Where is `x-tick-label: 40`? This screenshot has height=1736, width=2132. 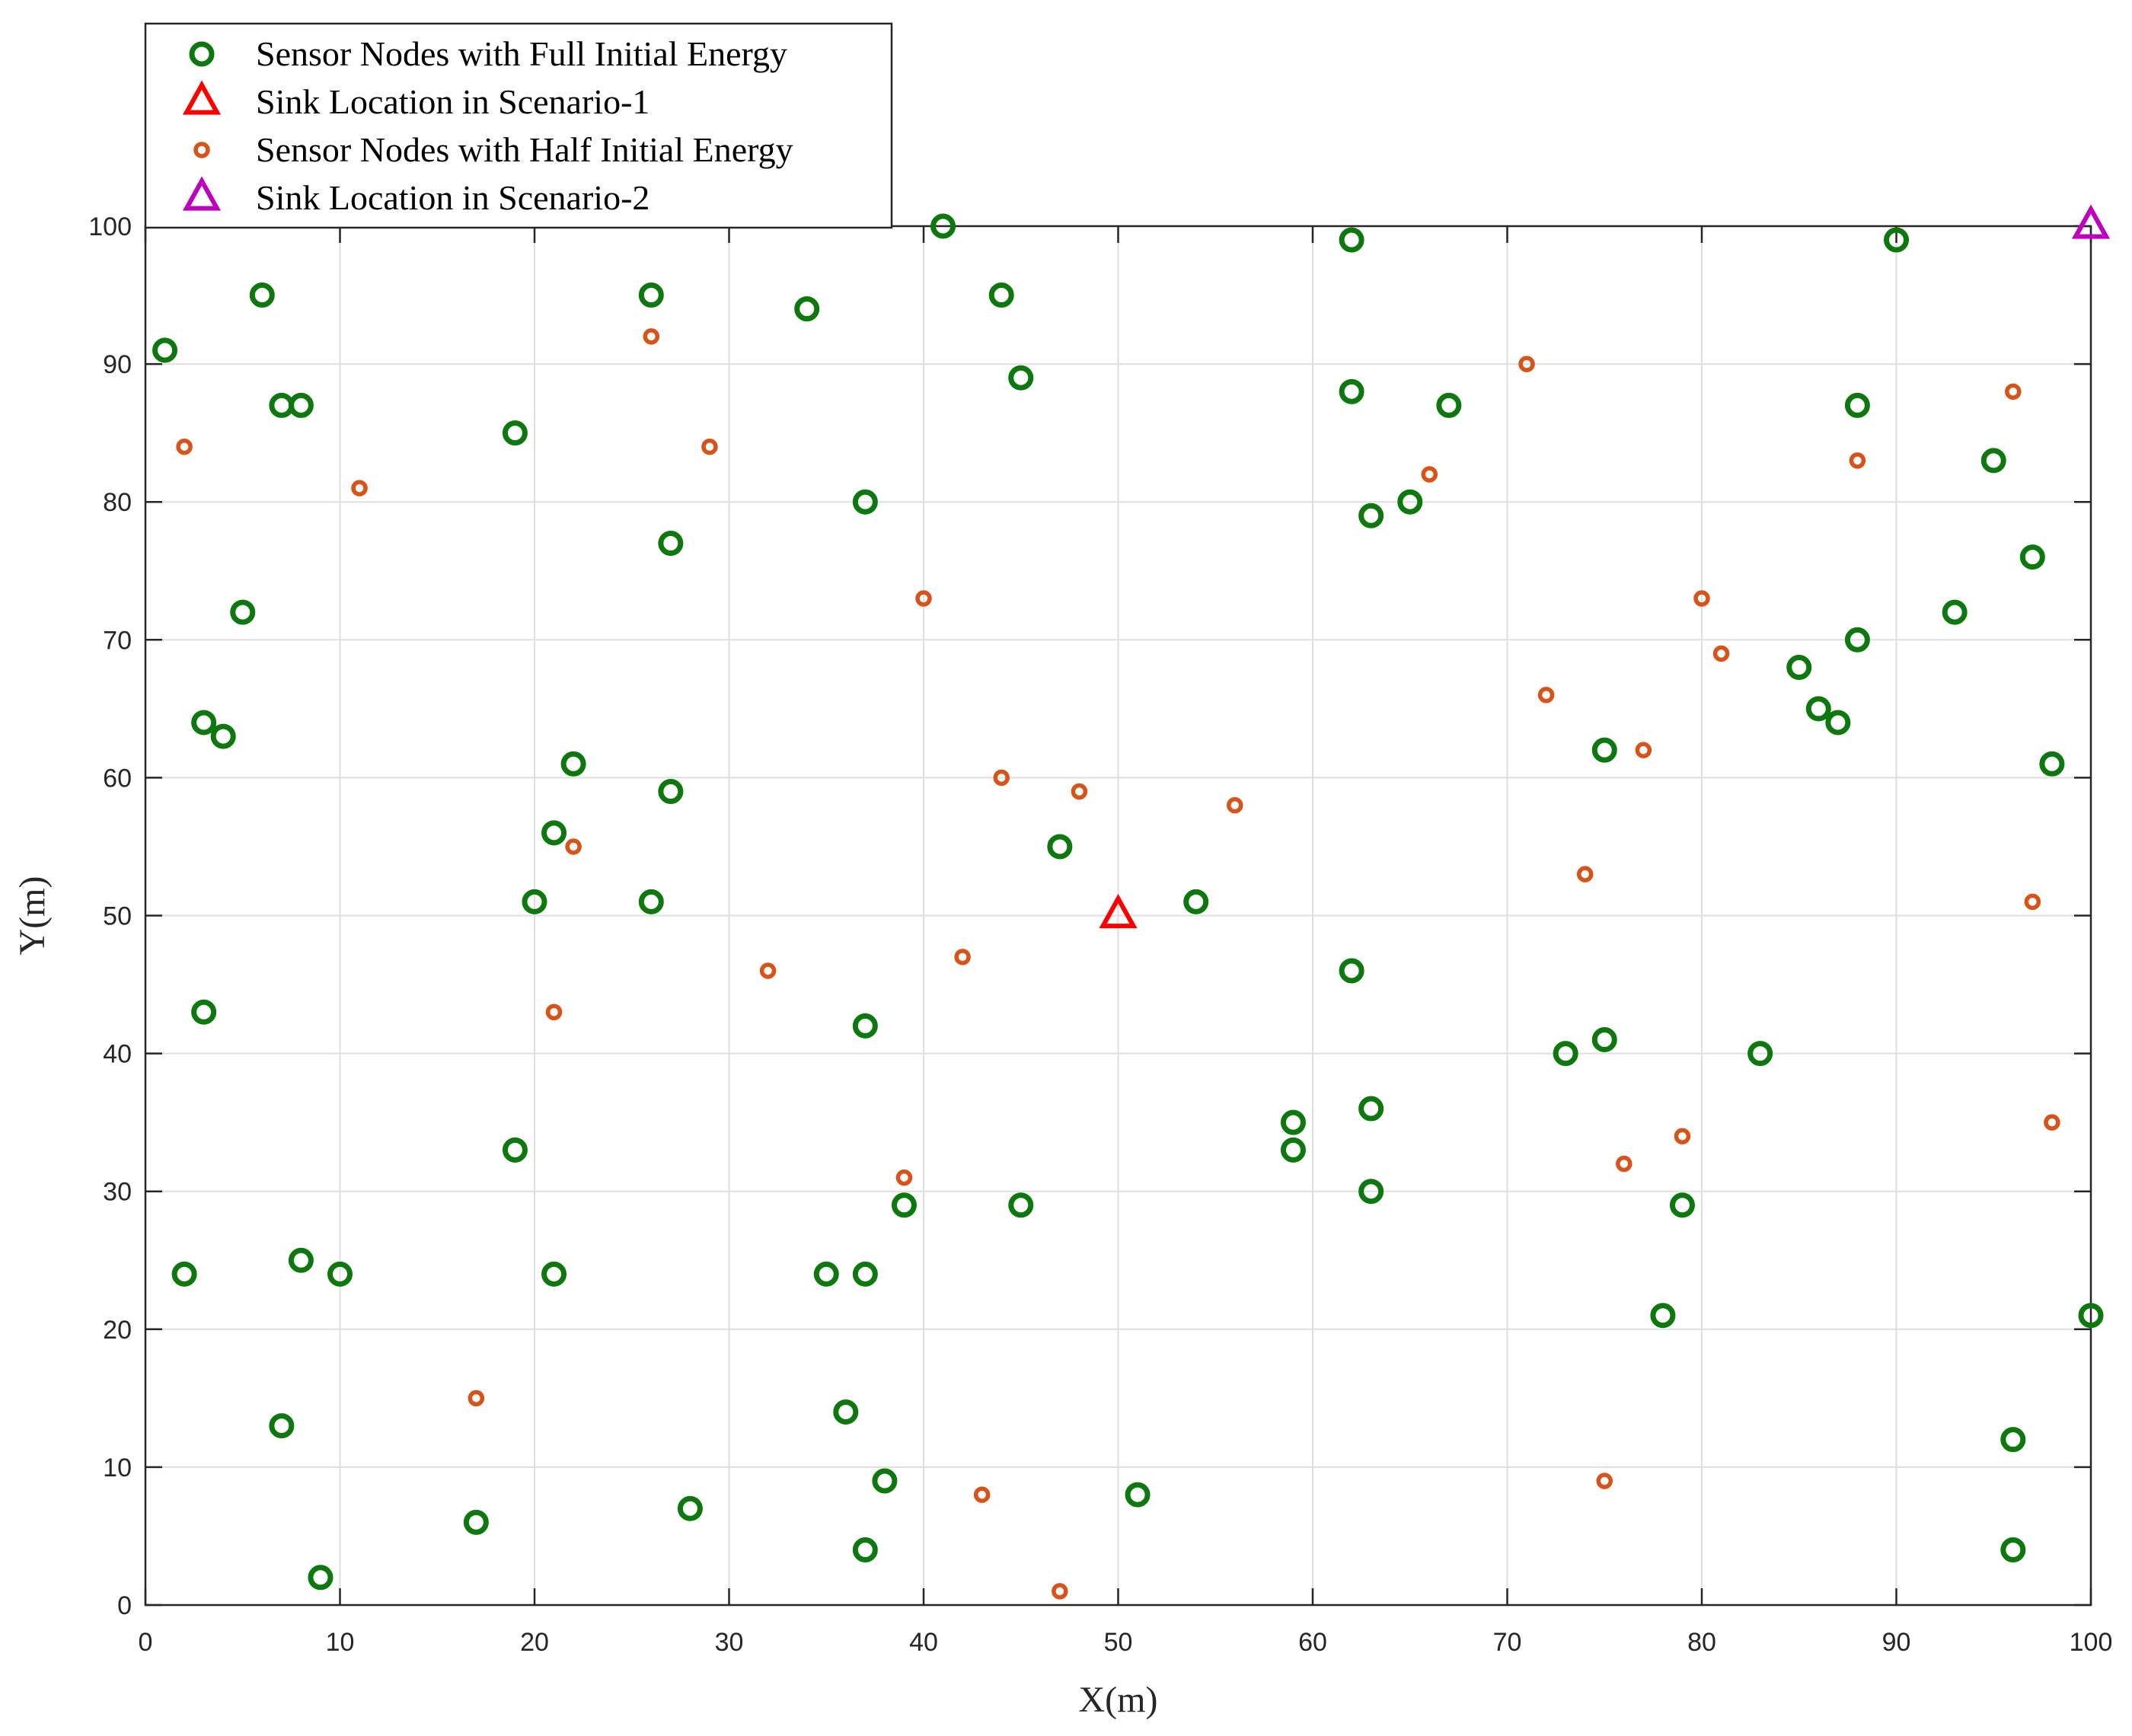 x-tick-label: 40 is located at coordinates (923, 1642).